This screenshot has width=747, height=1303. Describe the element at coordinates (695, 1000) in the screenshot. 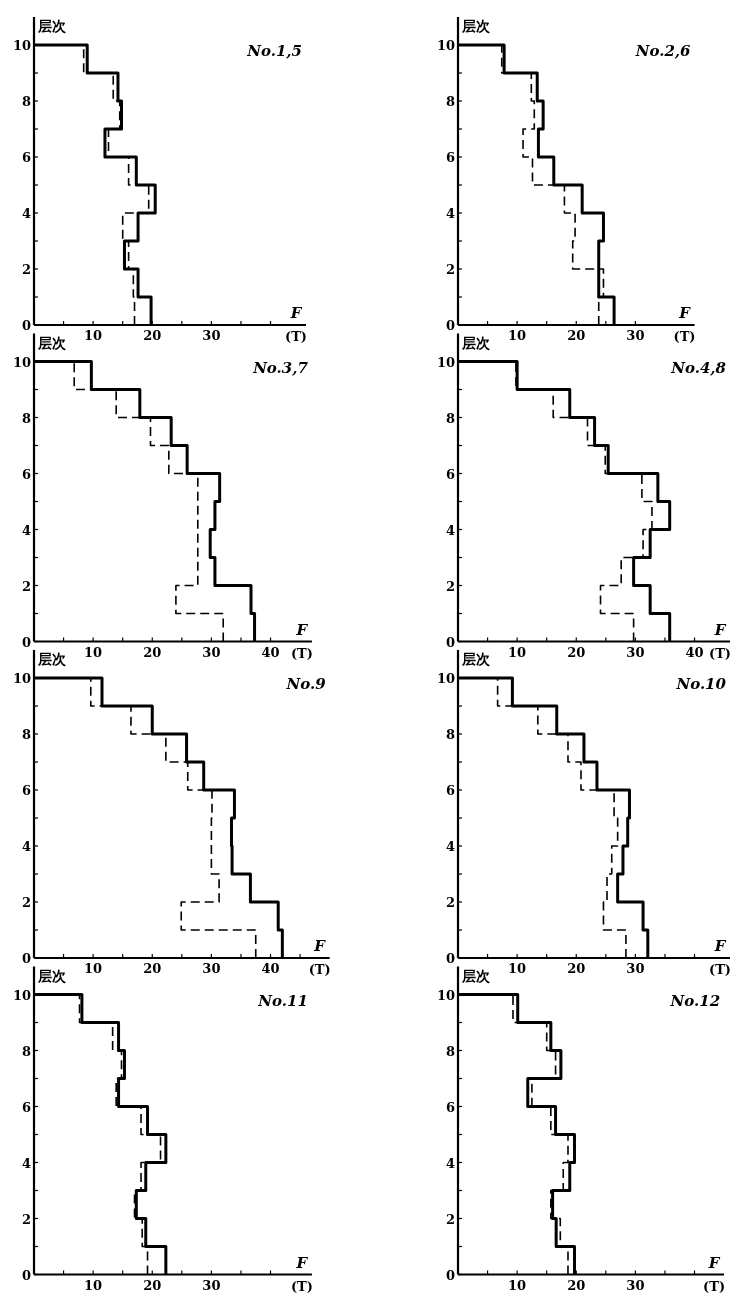

I see `text: No.12` at that location.